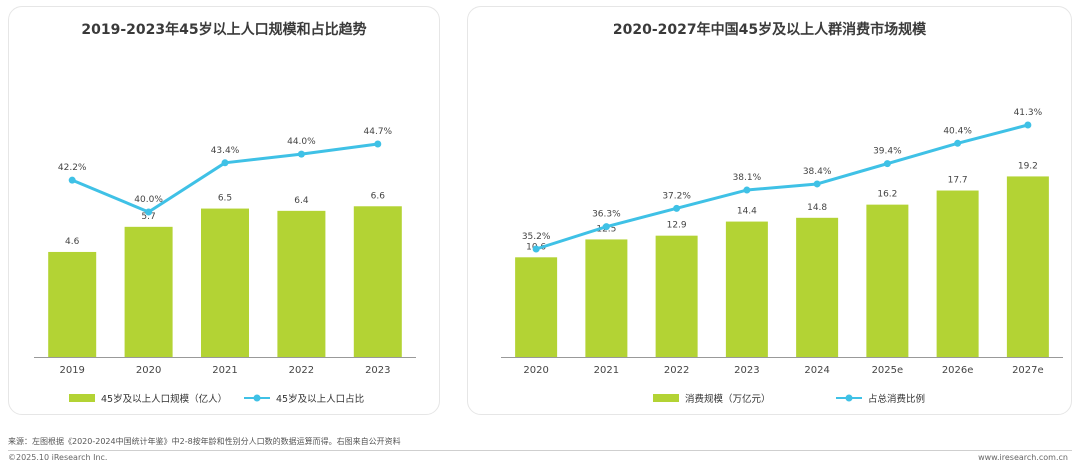 This screenshot has height=467, width=1080. I want to click on bar-value-label: 14.8, so click(817, 208).